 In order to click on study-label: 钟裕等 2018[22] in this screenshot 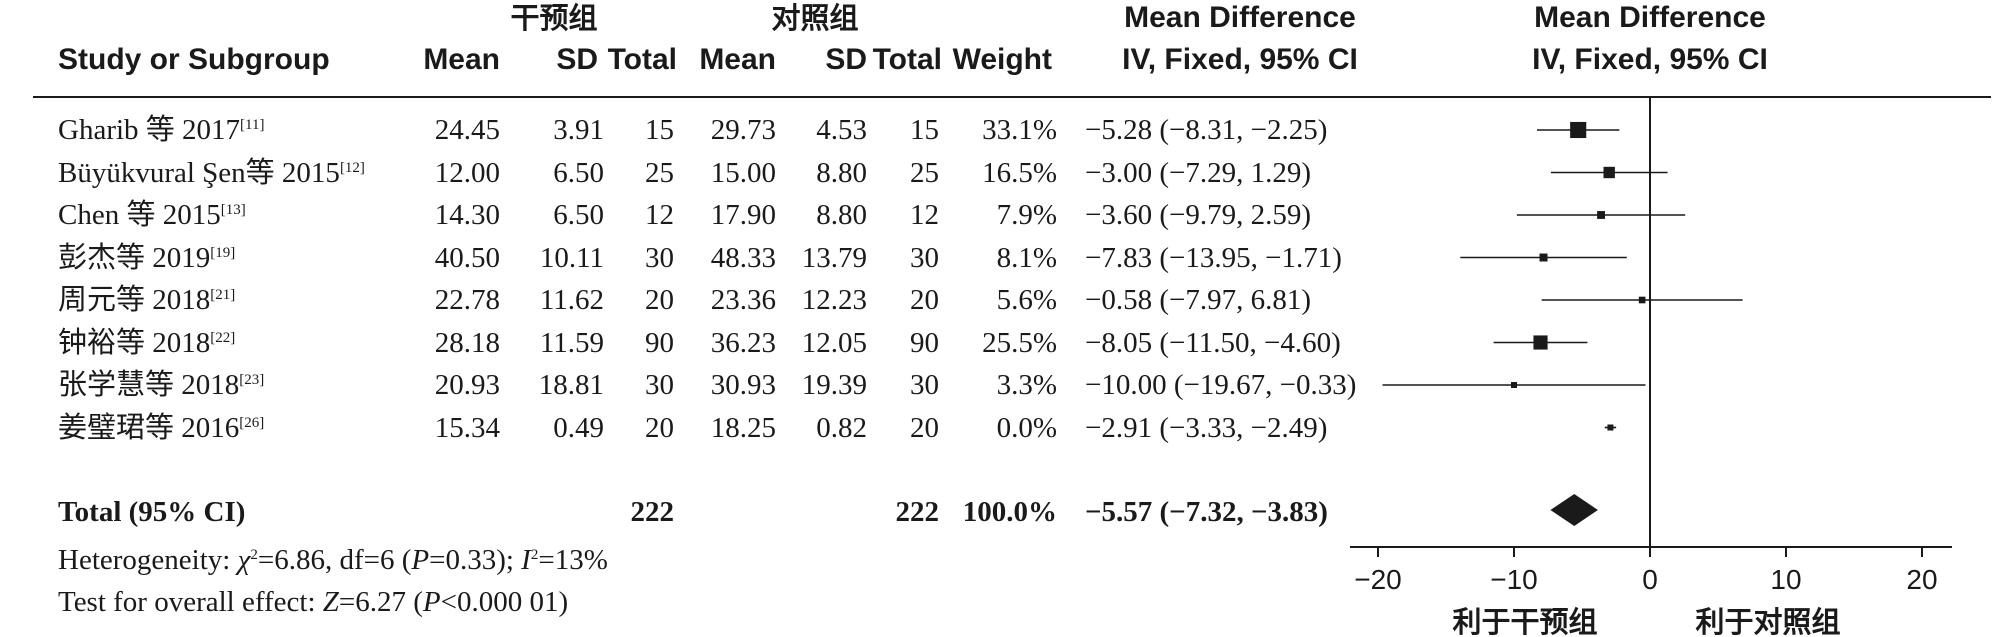, I will do `click(147, 342)`.